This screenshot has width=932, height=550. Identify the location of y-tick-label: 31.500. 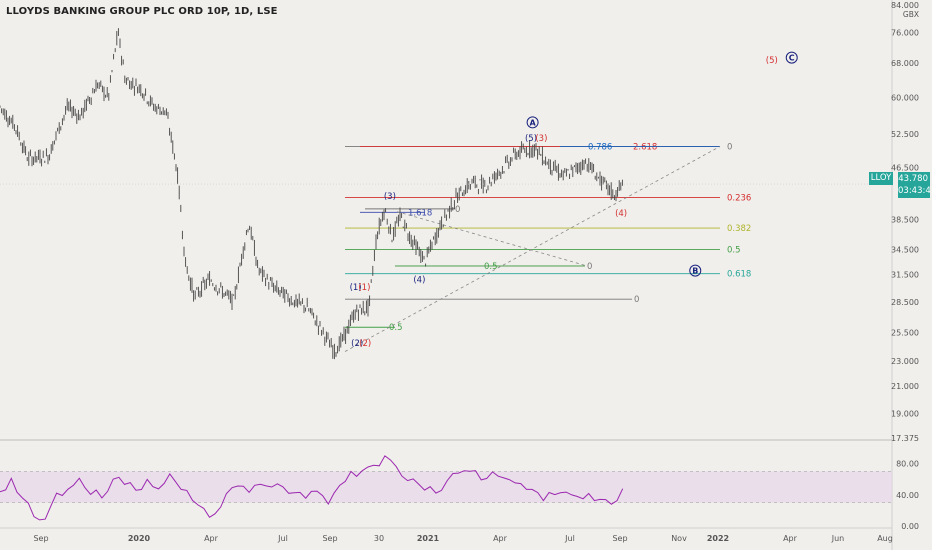
(905, 275).